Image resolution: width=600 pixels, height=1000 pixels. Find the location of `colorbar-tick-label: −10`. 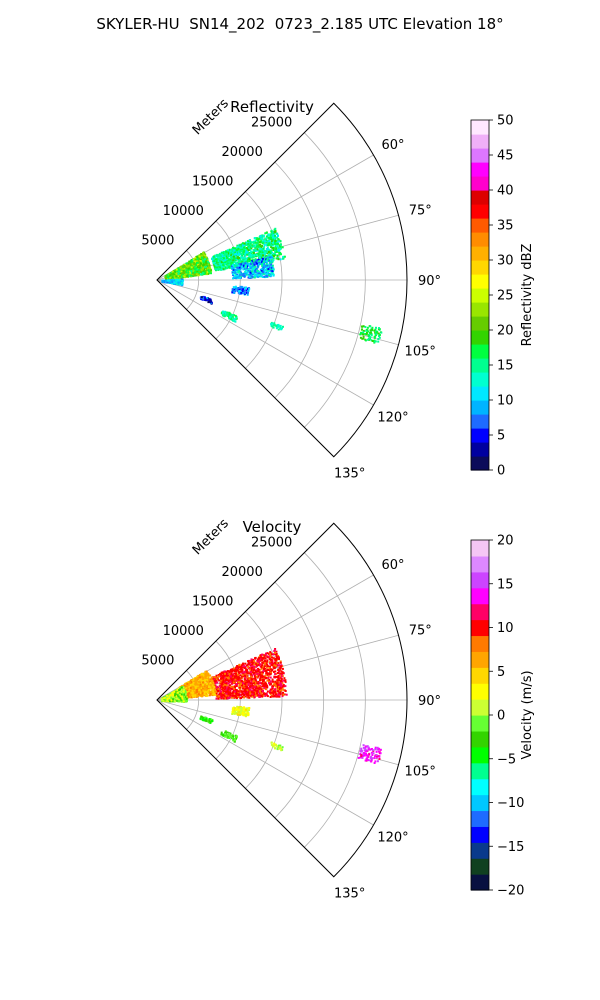

colorbar-tick-label: −10 is located at coordinates (510, 803).